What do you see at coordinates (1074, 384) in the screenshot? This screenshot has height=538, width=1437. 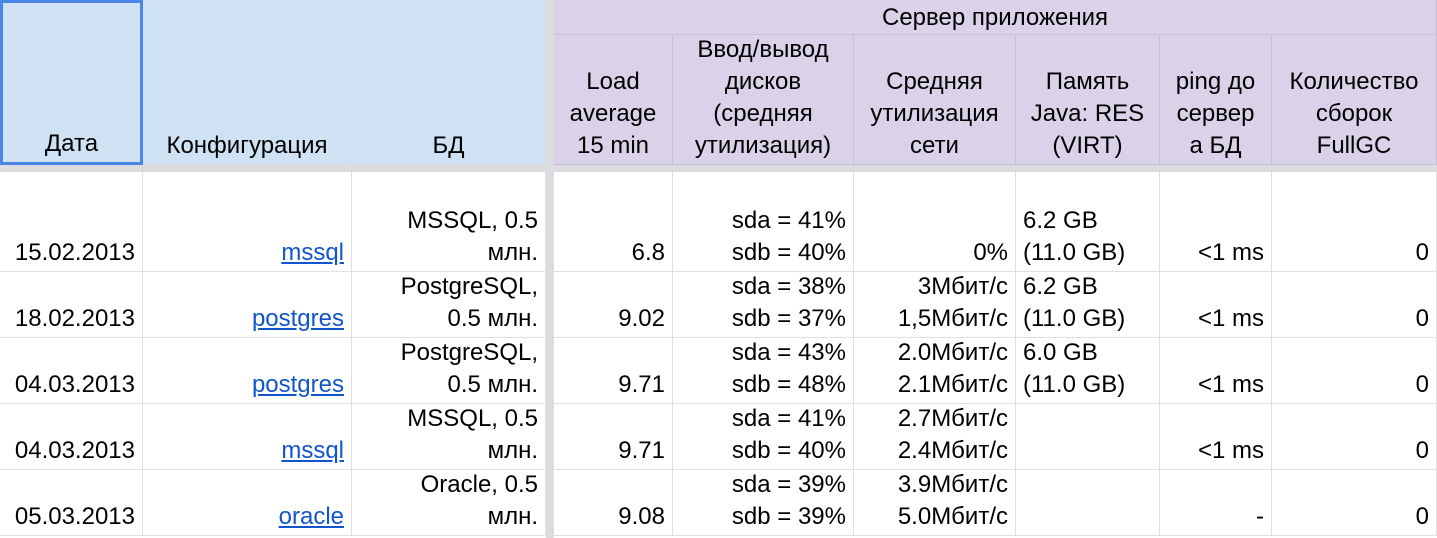 I see `cell-text-line: (11.0 GB)` at bounding box center [1074, 384].